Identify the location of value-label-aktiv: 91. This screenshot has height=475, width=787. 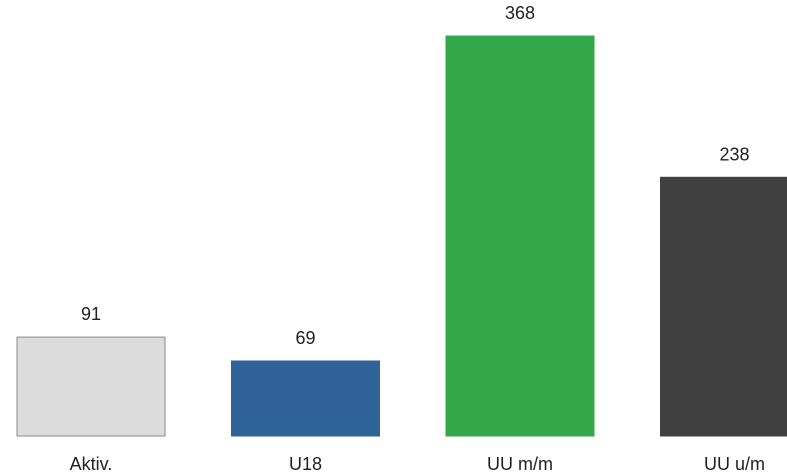
(91, 314).